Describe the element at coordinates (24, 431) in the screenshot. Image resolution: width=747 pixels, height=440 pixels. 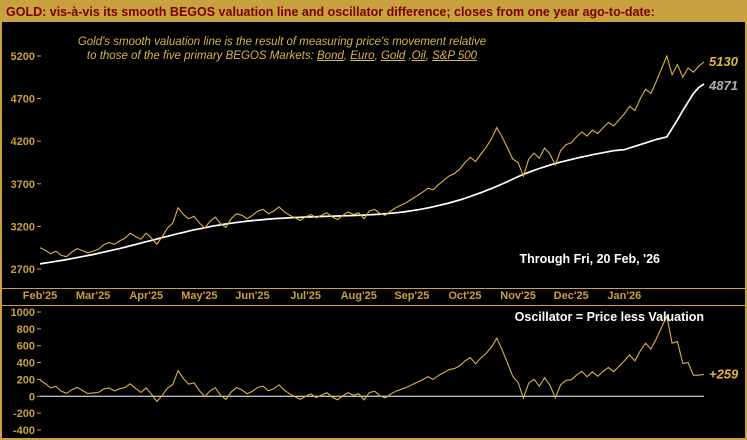
I see `y-axis-tick-label: -400` at that location.